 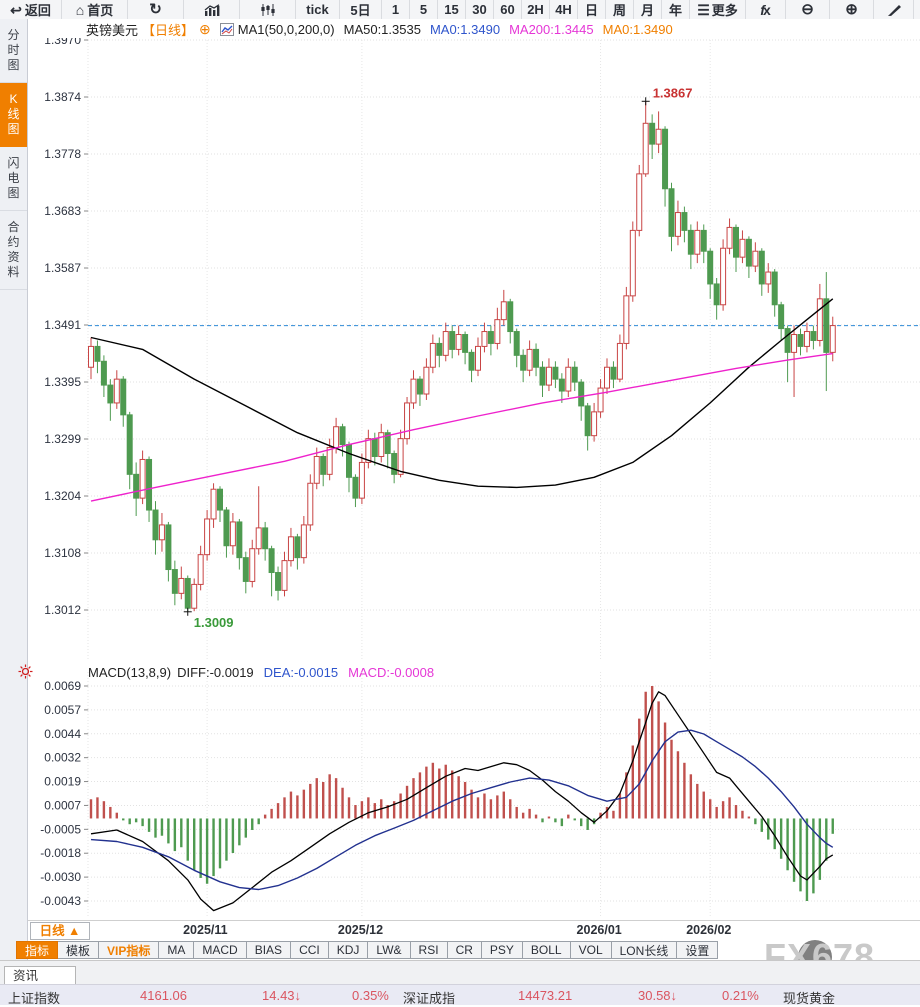 I want to click on period-15m-button: 15, so click(x=452, y=9).